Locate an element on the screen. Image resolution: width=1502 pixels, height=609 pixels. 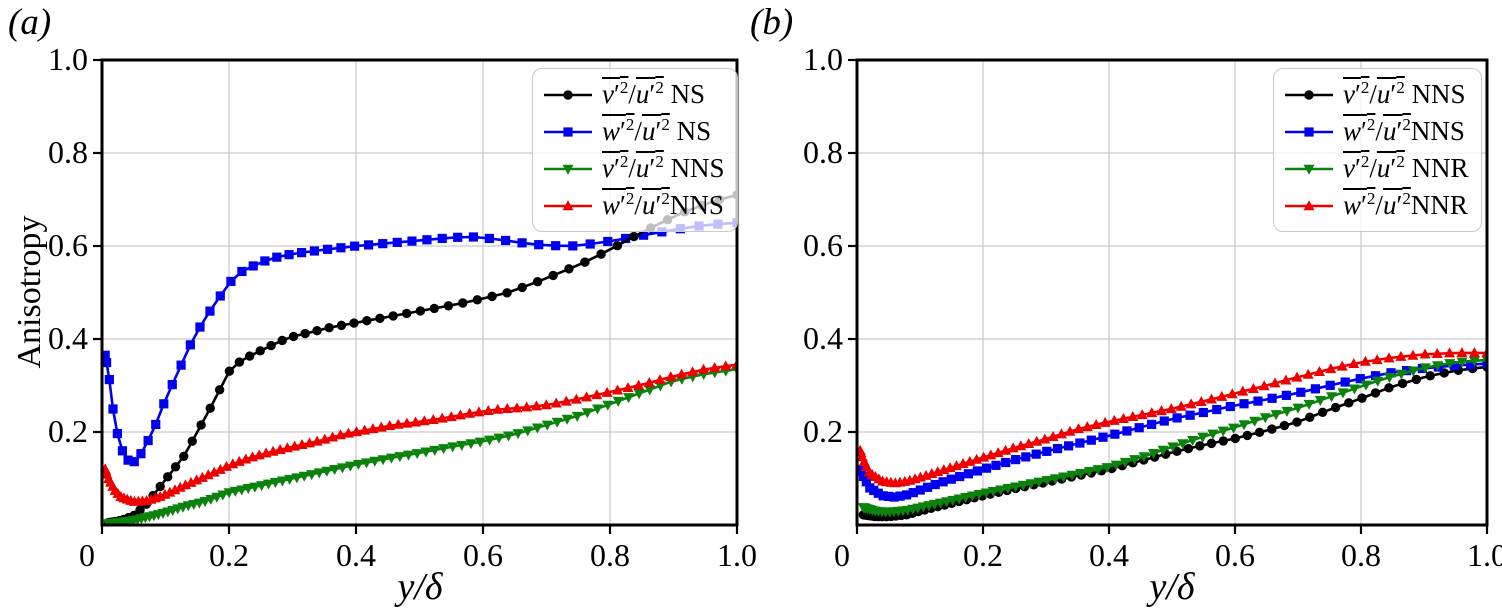
x-axis-label-b-text: y/δ is located at coordinates (1172, 587).